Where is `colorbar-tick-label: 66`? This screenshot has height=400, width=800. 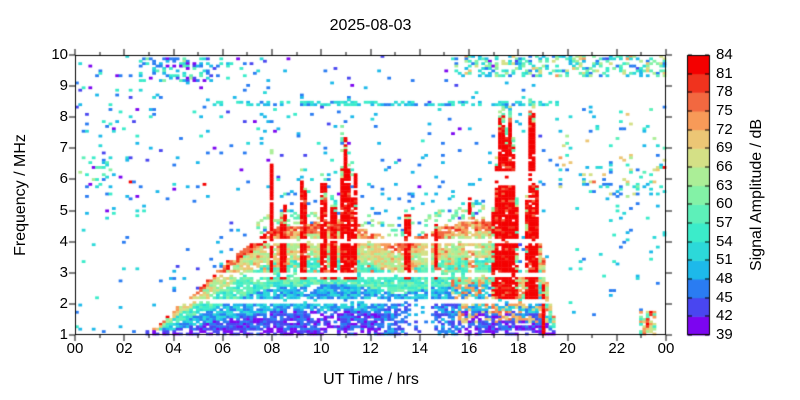
colorbar-tick-label: 66 is located at coordinates (724, 166).